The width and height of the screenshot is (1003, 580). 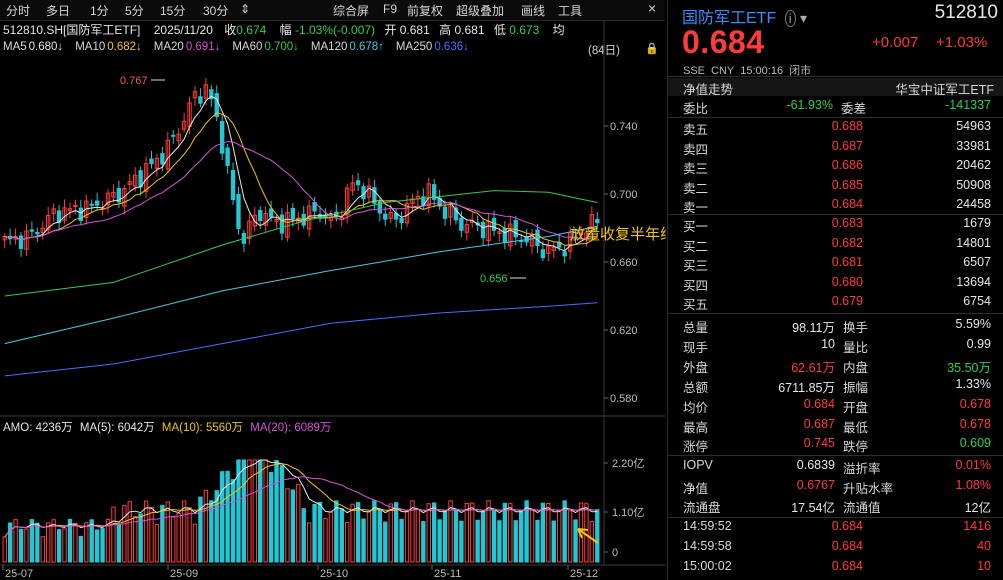 I want to click on low-value: 0.673, so click(x=524, y=30).